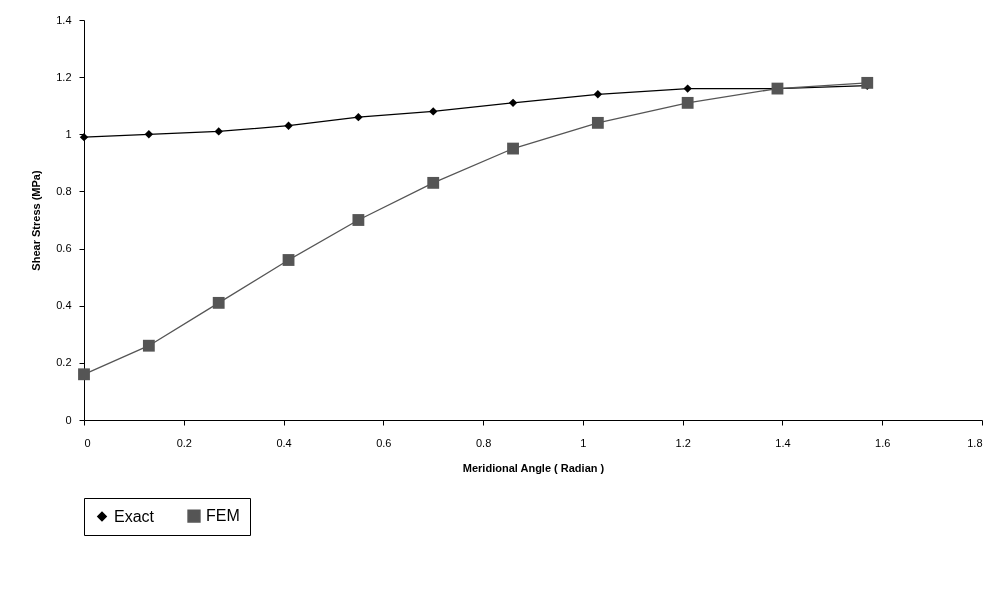  I want to click on y-tick-label: 1.4, so click(64, 19).